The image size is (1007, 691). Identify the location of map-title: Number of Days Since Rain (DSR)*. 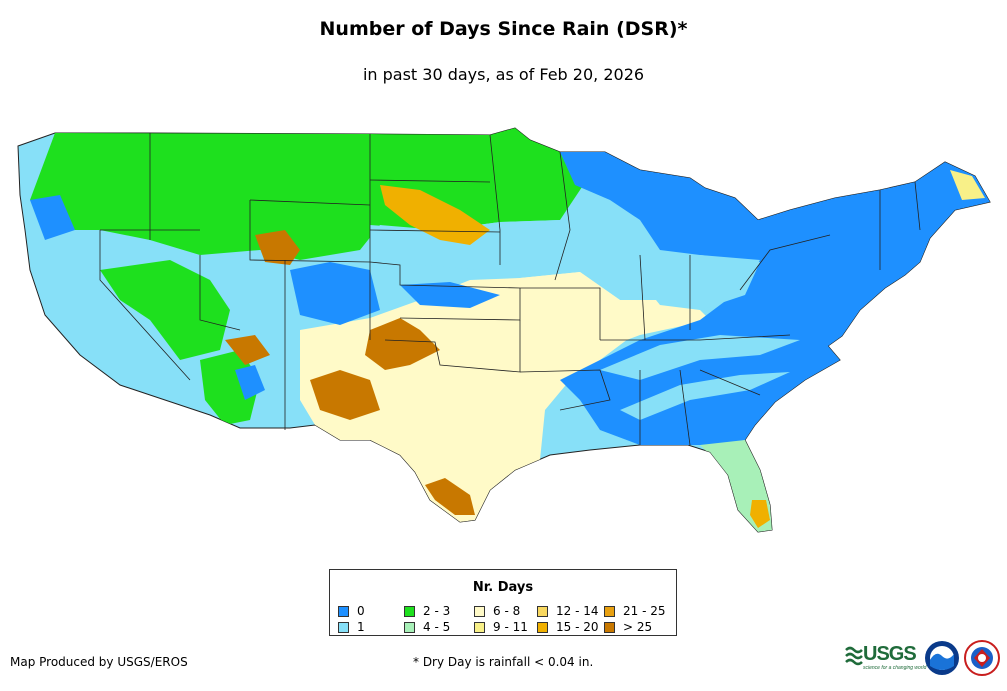
(503, 29).